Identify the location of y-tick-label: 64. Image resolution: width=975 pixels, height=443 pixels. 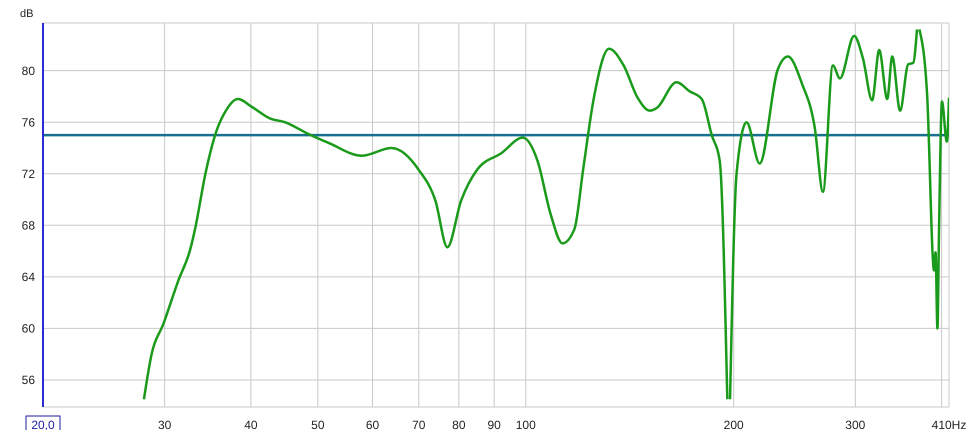
(29, 277).